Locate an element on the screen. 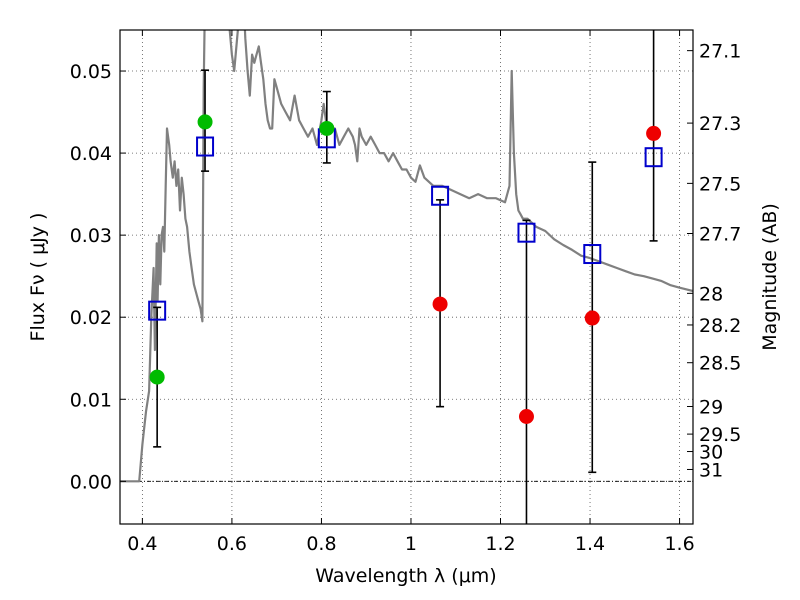  right-tick-label: 27.3 is located at coordinates (720, 124).